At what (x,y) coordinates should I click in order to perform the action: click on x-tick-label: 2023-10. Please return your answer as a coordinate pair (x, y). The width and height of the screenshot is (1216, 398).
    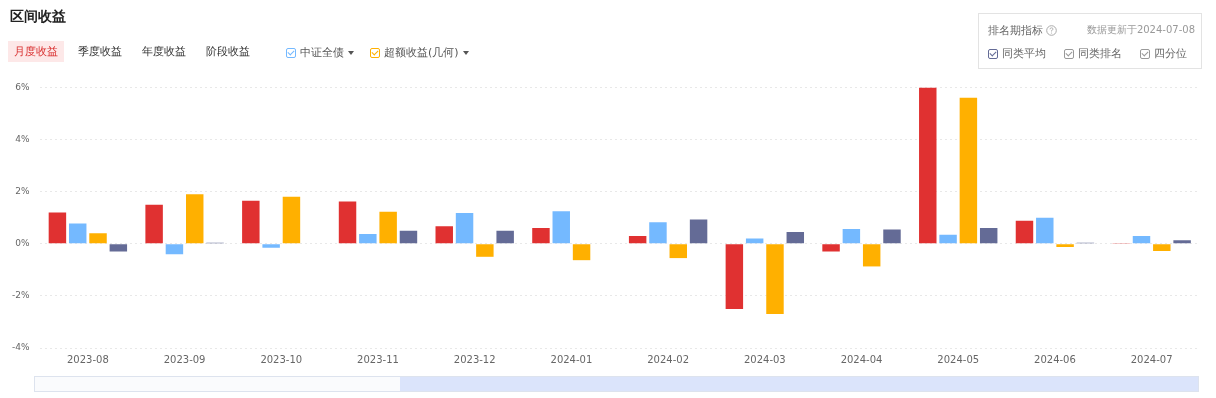
    Looking at the image, I should click on (281, 359).